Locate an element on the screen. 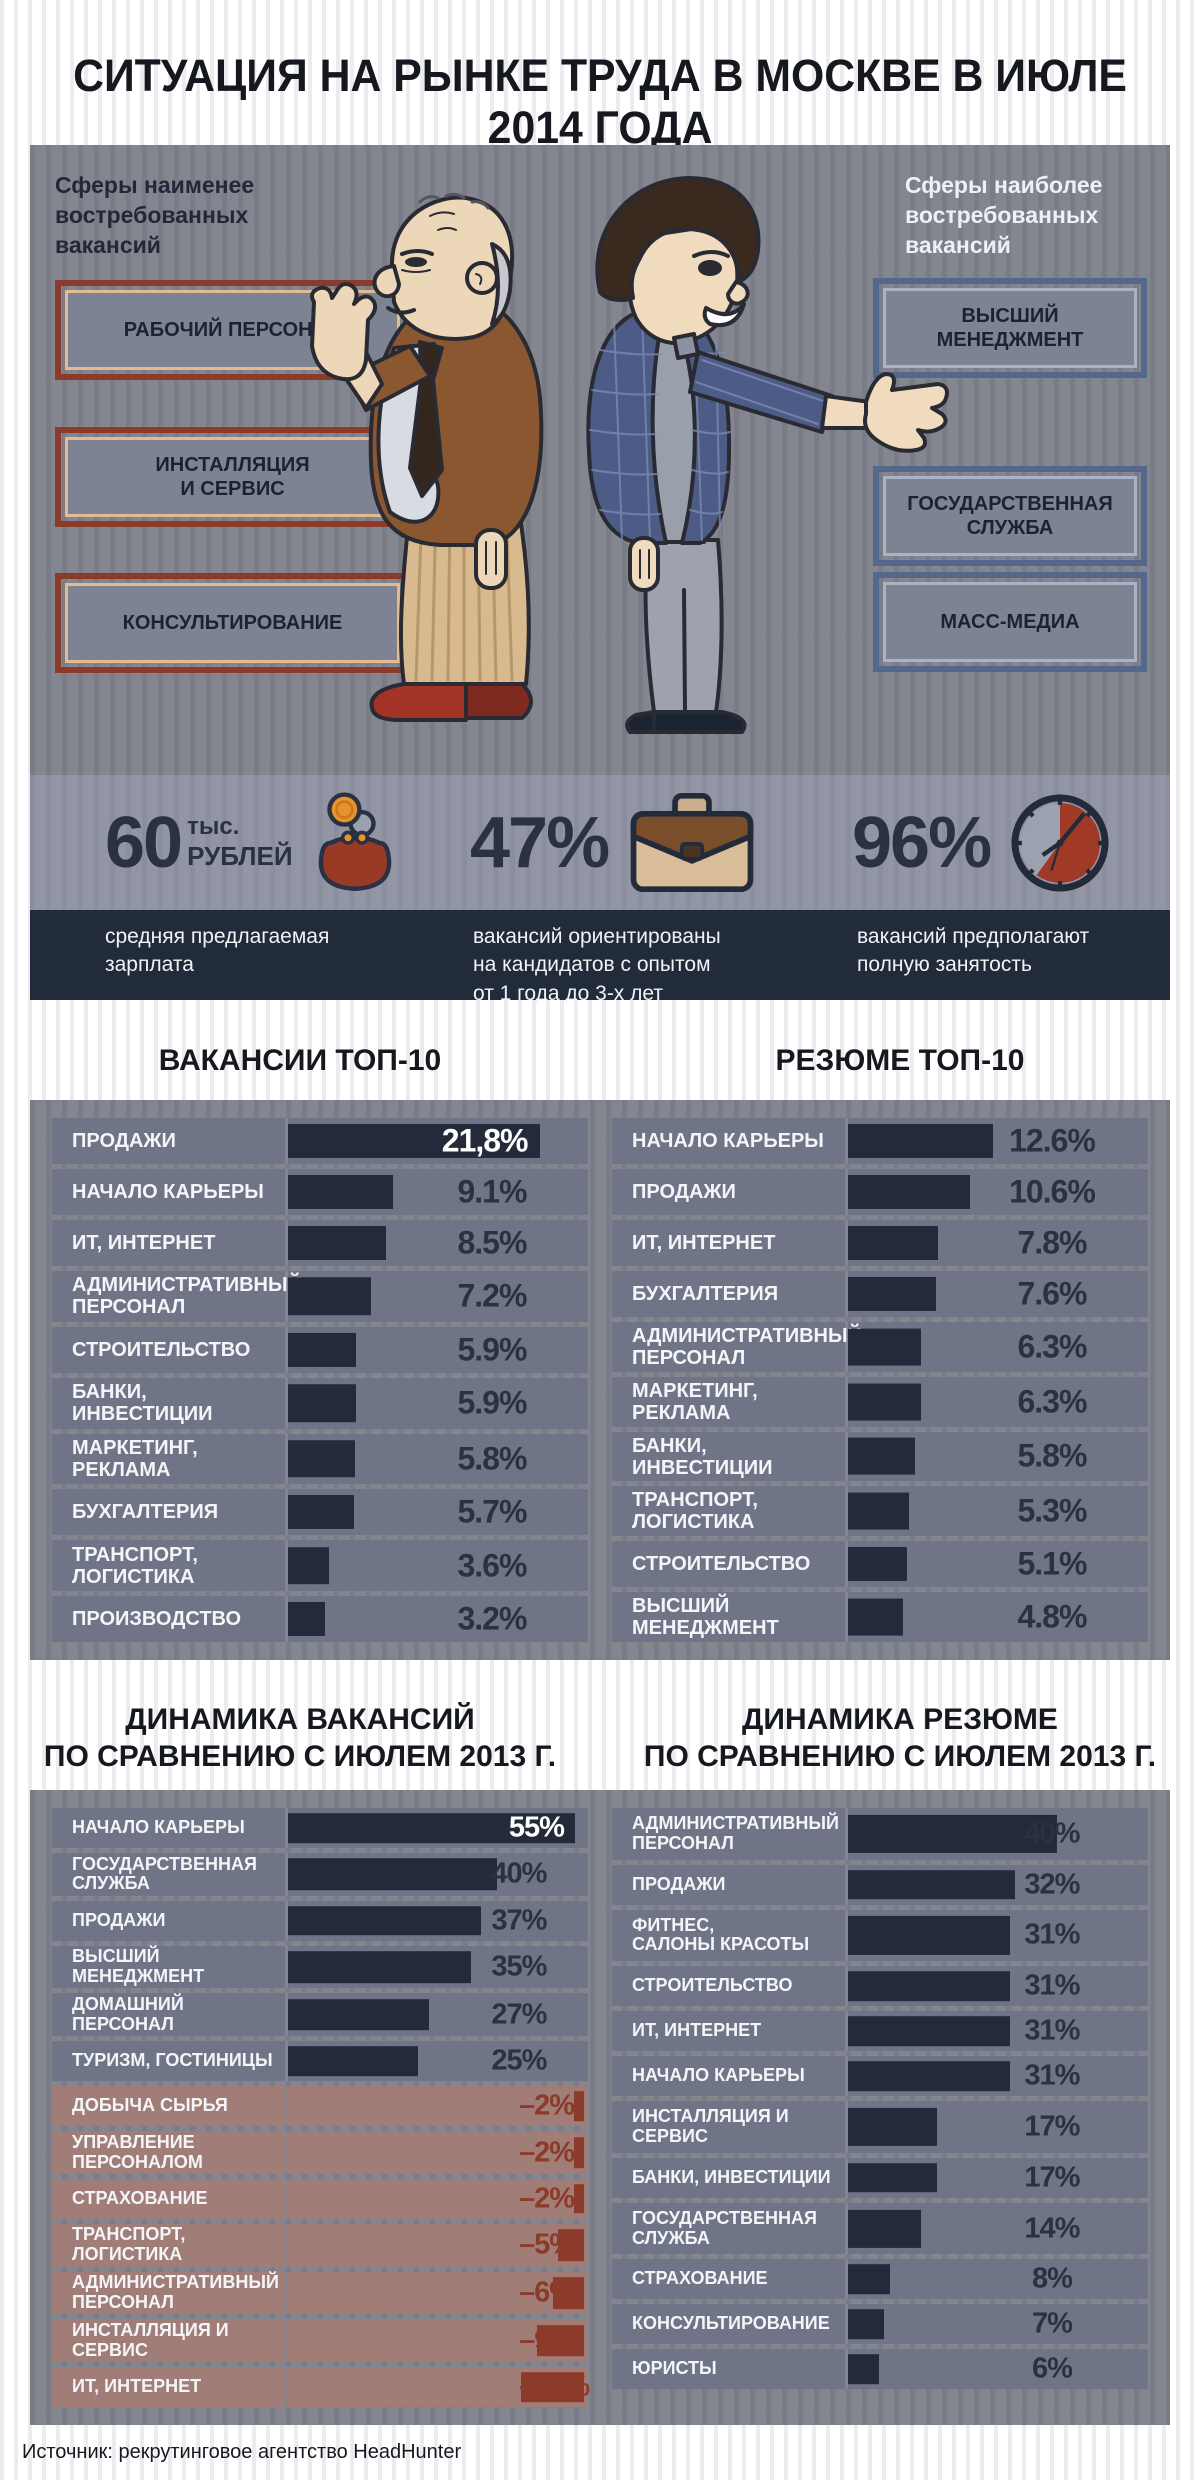 This screenshot has width=1200, height=2480. chart-row-track: 5.3% is located at coordinates (997, 1511).